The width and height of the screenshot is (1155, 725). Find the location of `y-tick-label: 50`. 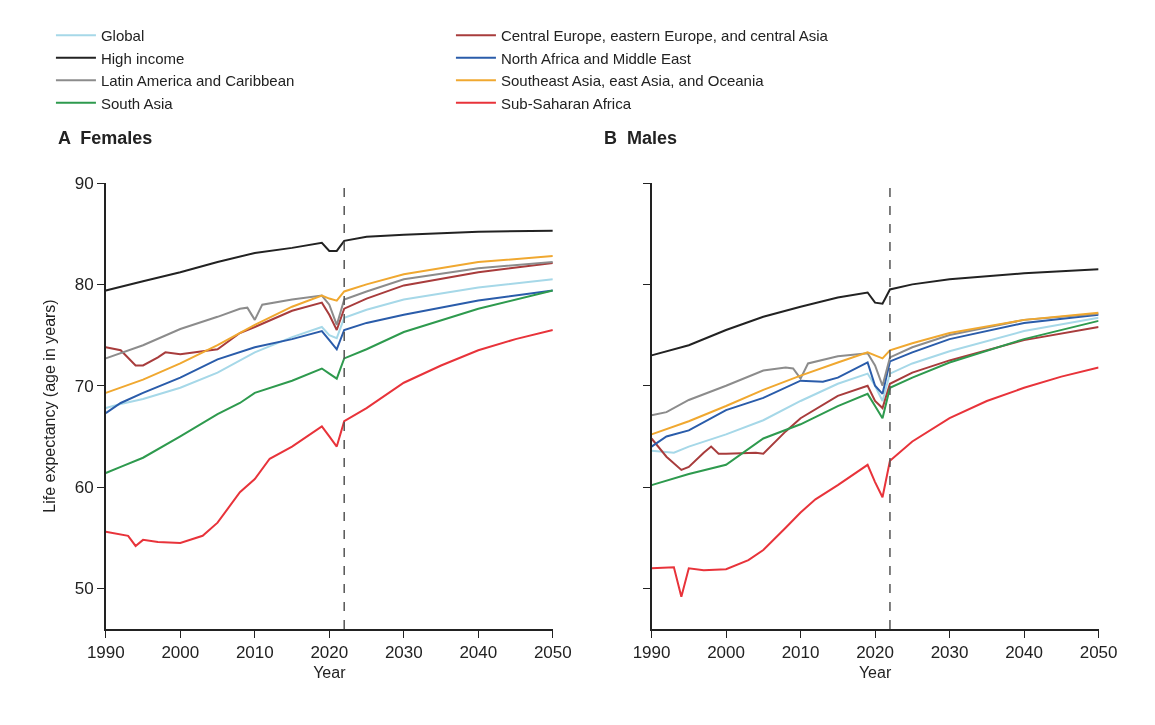

y-tick-label: 50 is located at coordinates (84, 589).